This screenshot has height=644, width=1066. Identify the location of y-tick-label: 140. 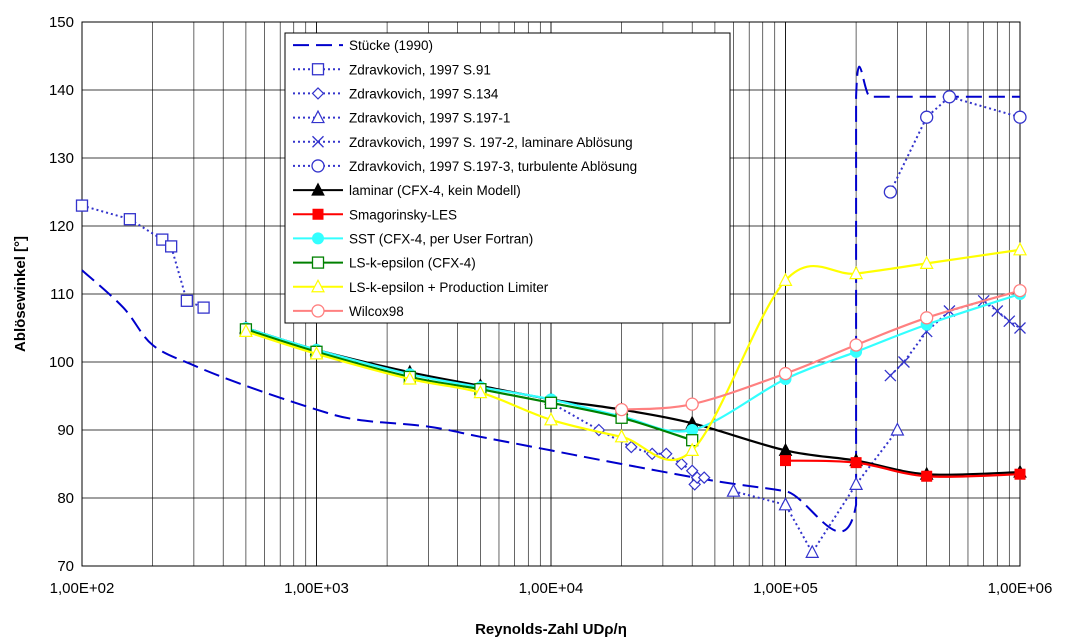
(61, 90).